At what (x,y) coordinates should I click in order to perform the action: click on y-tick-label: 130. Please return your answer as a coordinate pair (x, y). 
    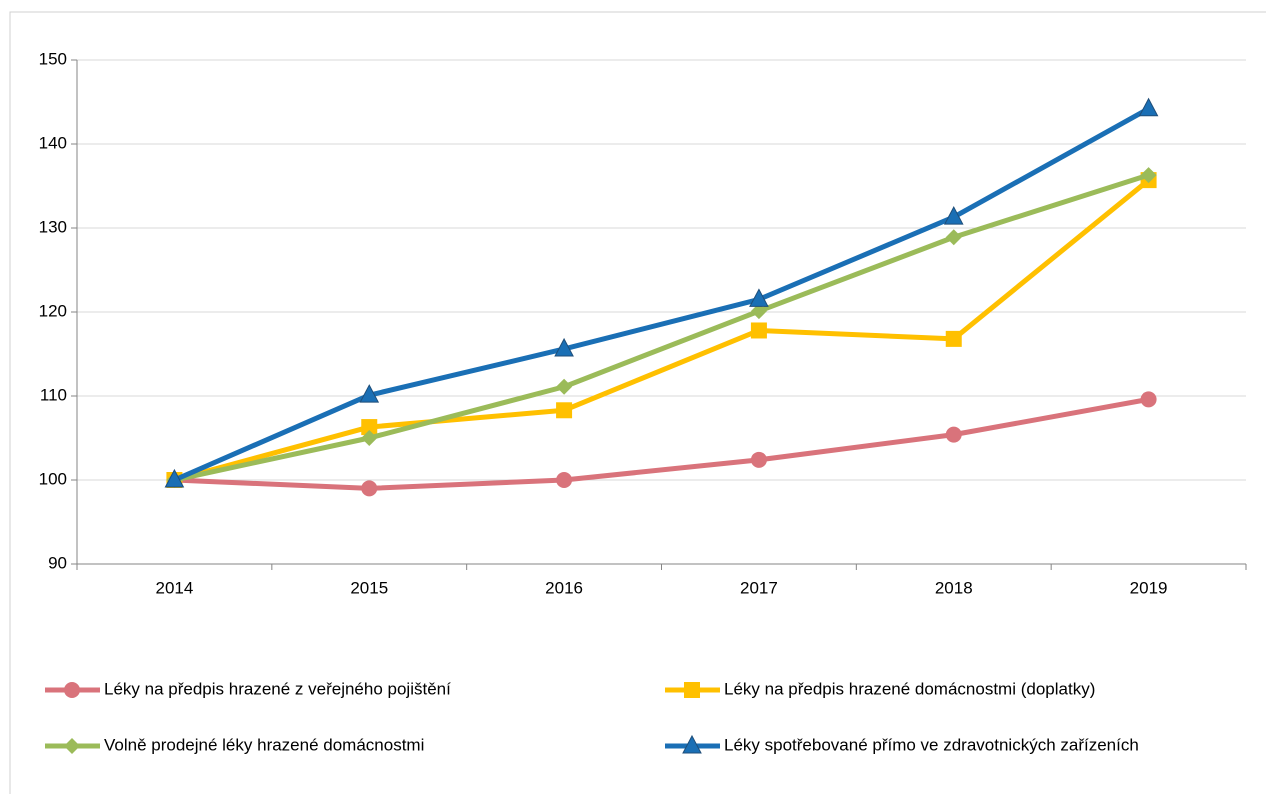
    Looking at the image, I should click on (53, 226).